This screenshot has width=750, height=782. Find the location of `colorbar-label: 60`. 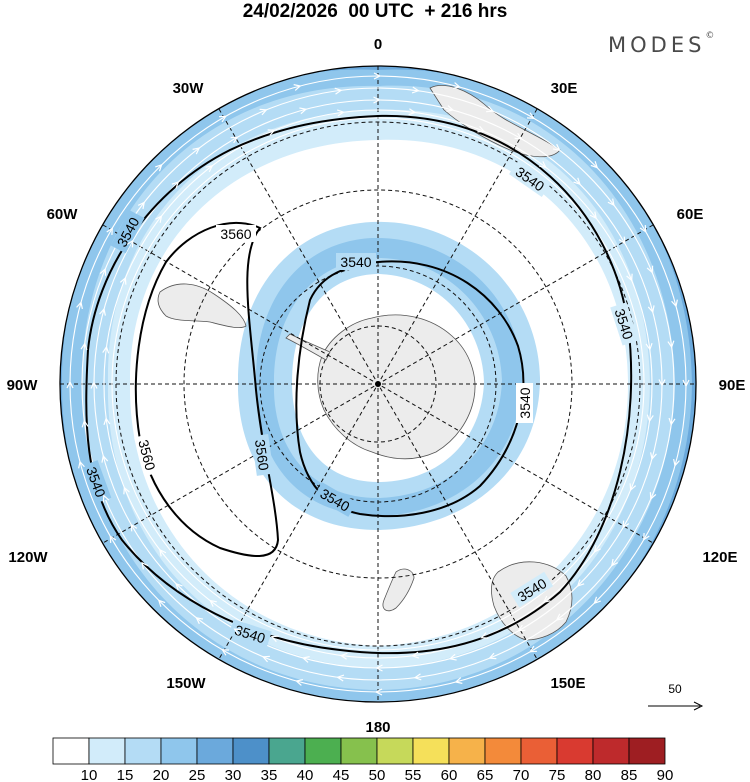

colorbar-label: 60 is located at coordinates (449, 774).